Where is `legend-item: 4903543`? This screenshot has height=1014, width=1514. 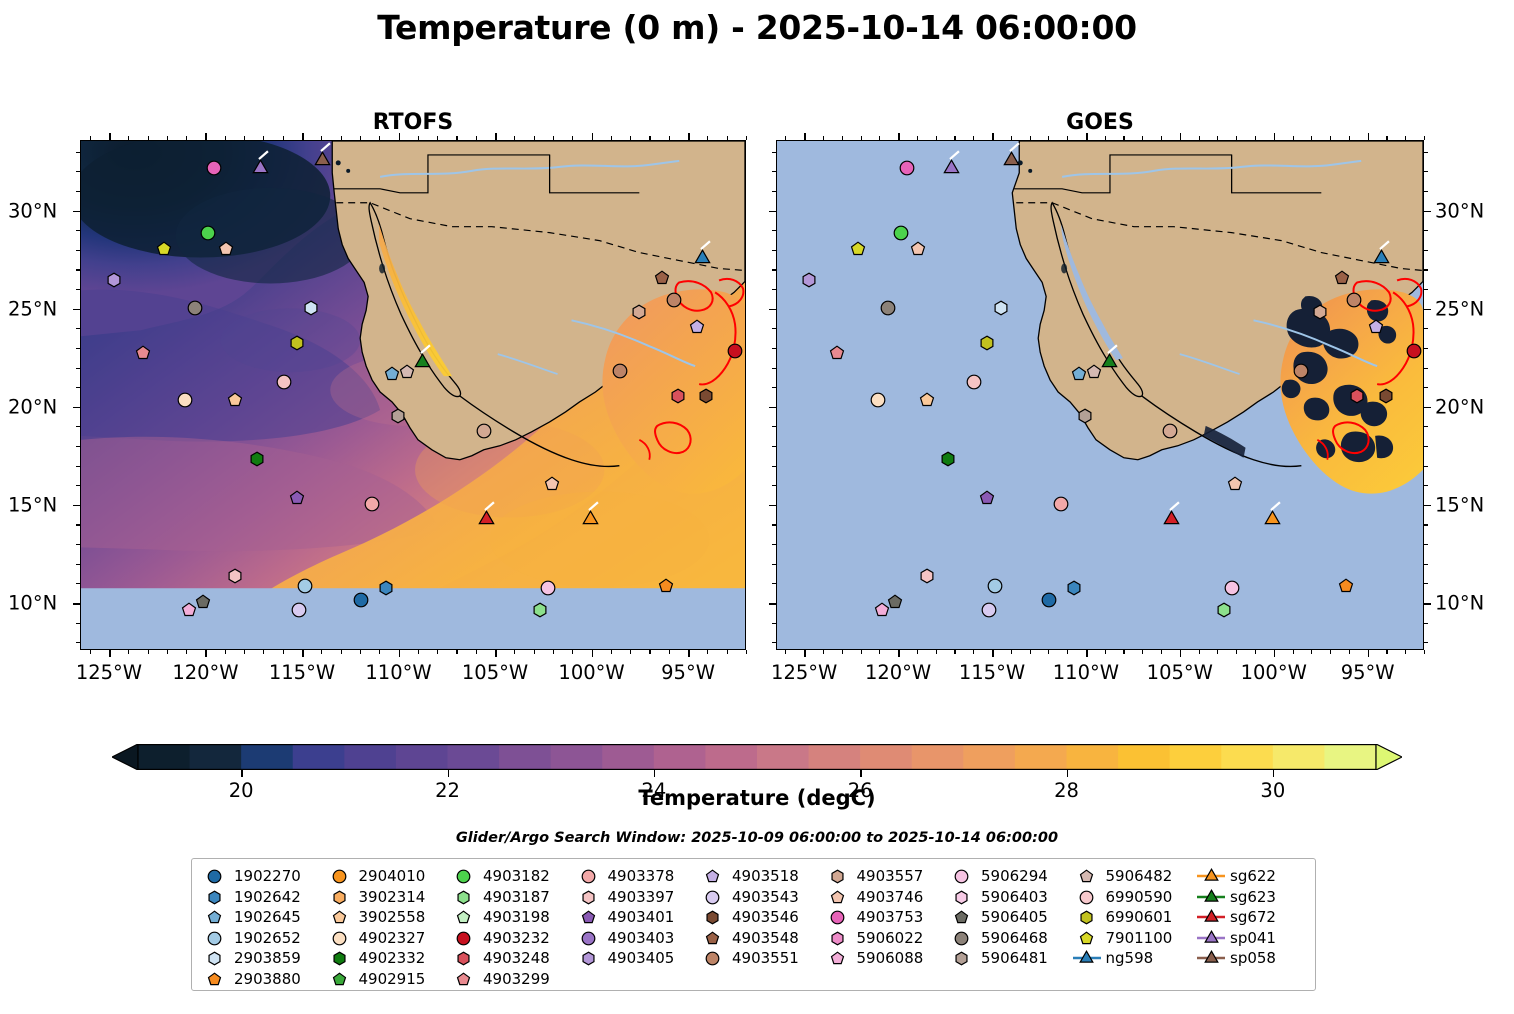
legend-item: 4903543 is located at coordinates (748, 897).